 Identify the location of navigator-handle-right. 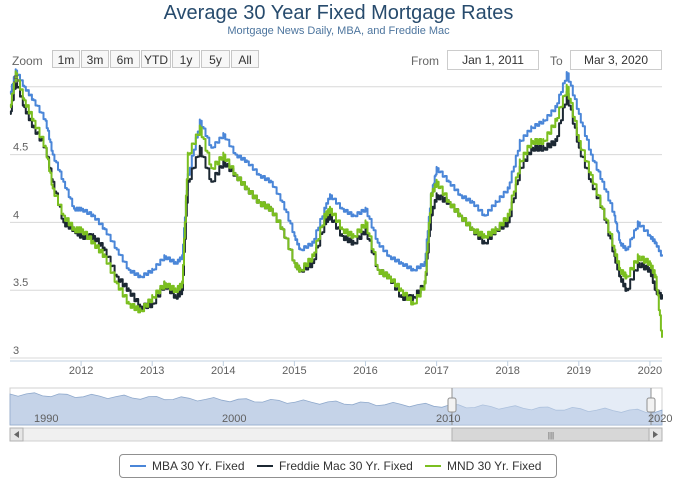
(651, 405).